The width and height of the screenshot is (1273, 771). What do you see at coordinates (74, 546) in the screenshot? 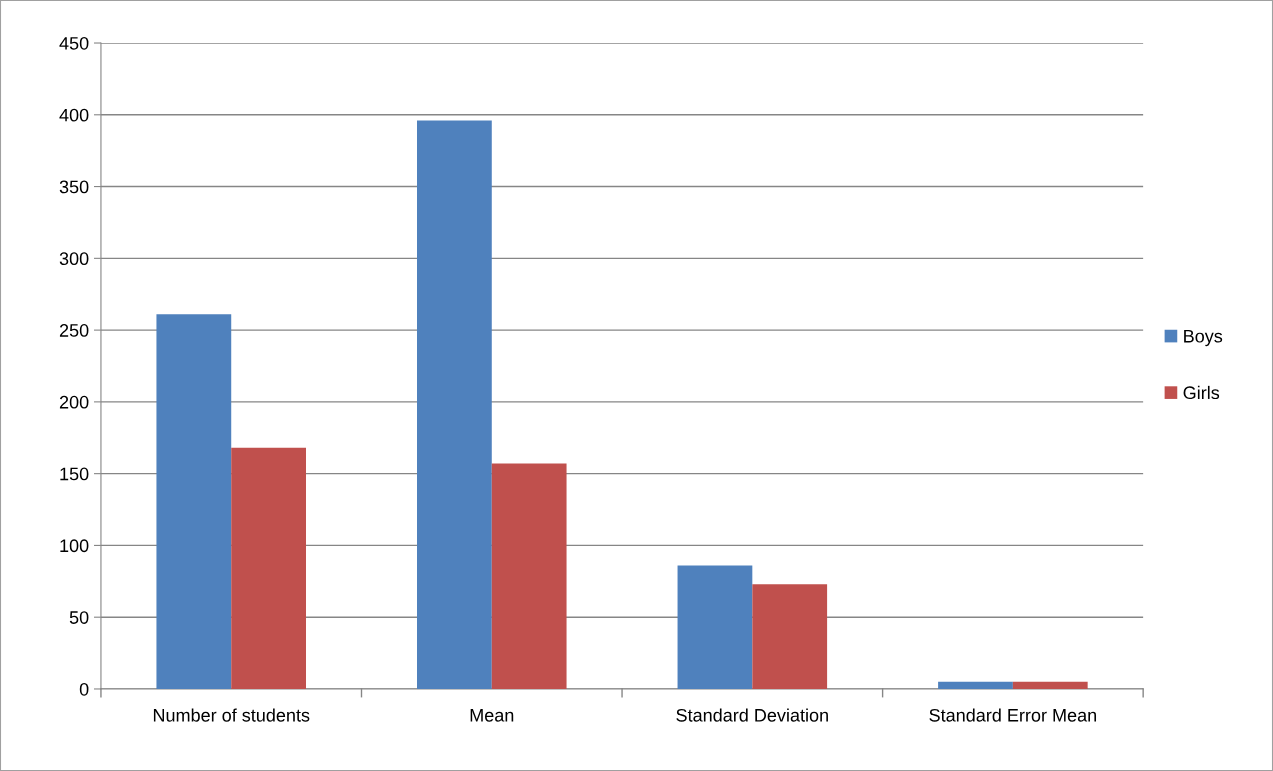
I see `y-tick-label: 100` at bounding box center [74, 546].